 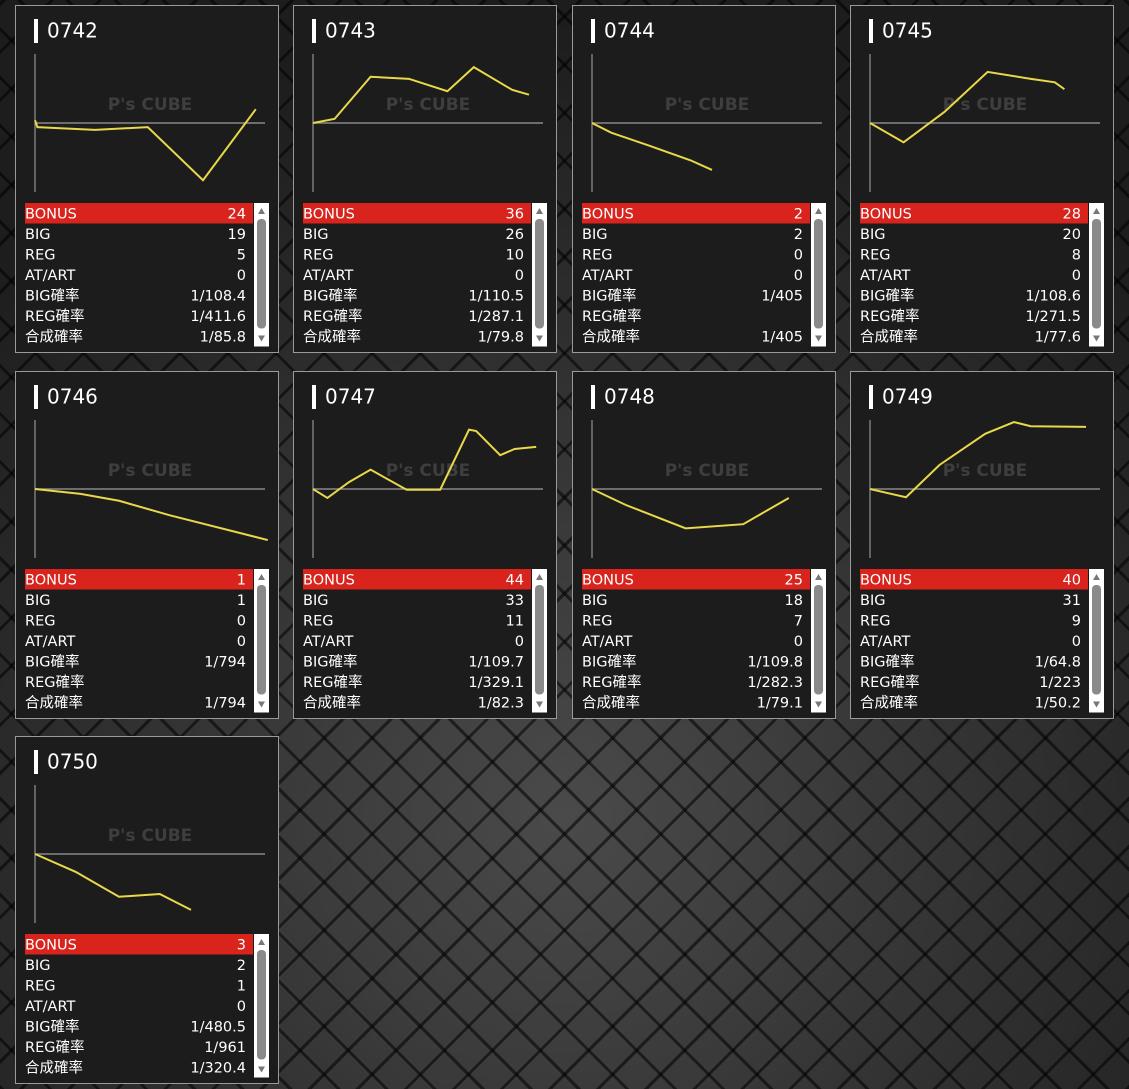 I want to click on stat-value: 1/108.4, so click(x=218, y=296).